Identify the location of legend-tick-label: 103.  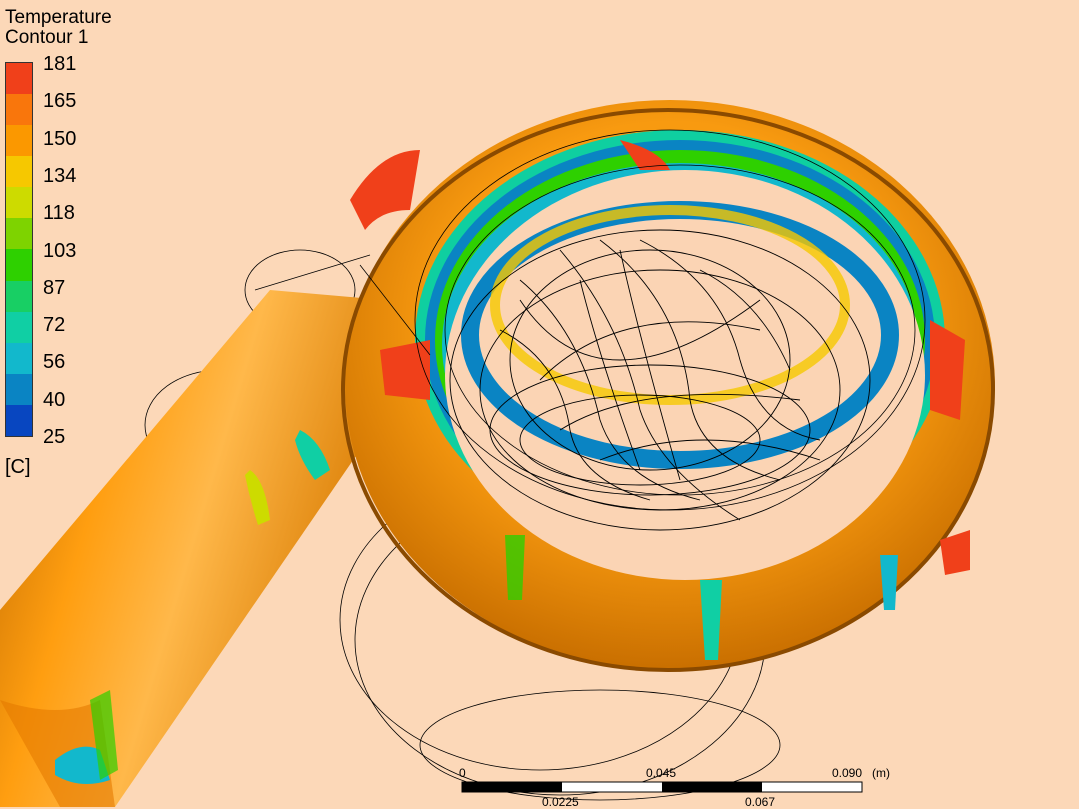
(60, 250).